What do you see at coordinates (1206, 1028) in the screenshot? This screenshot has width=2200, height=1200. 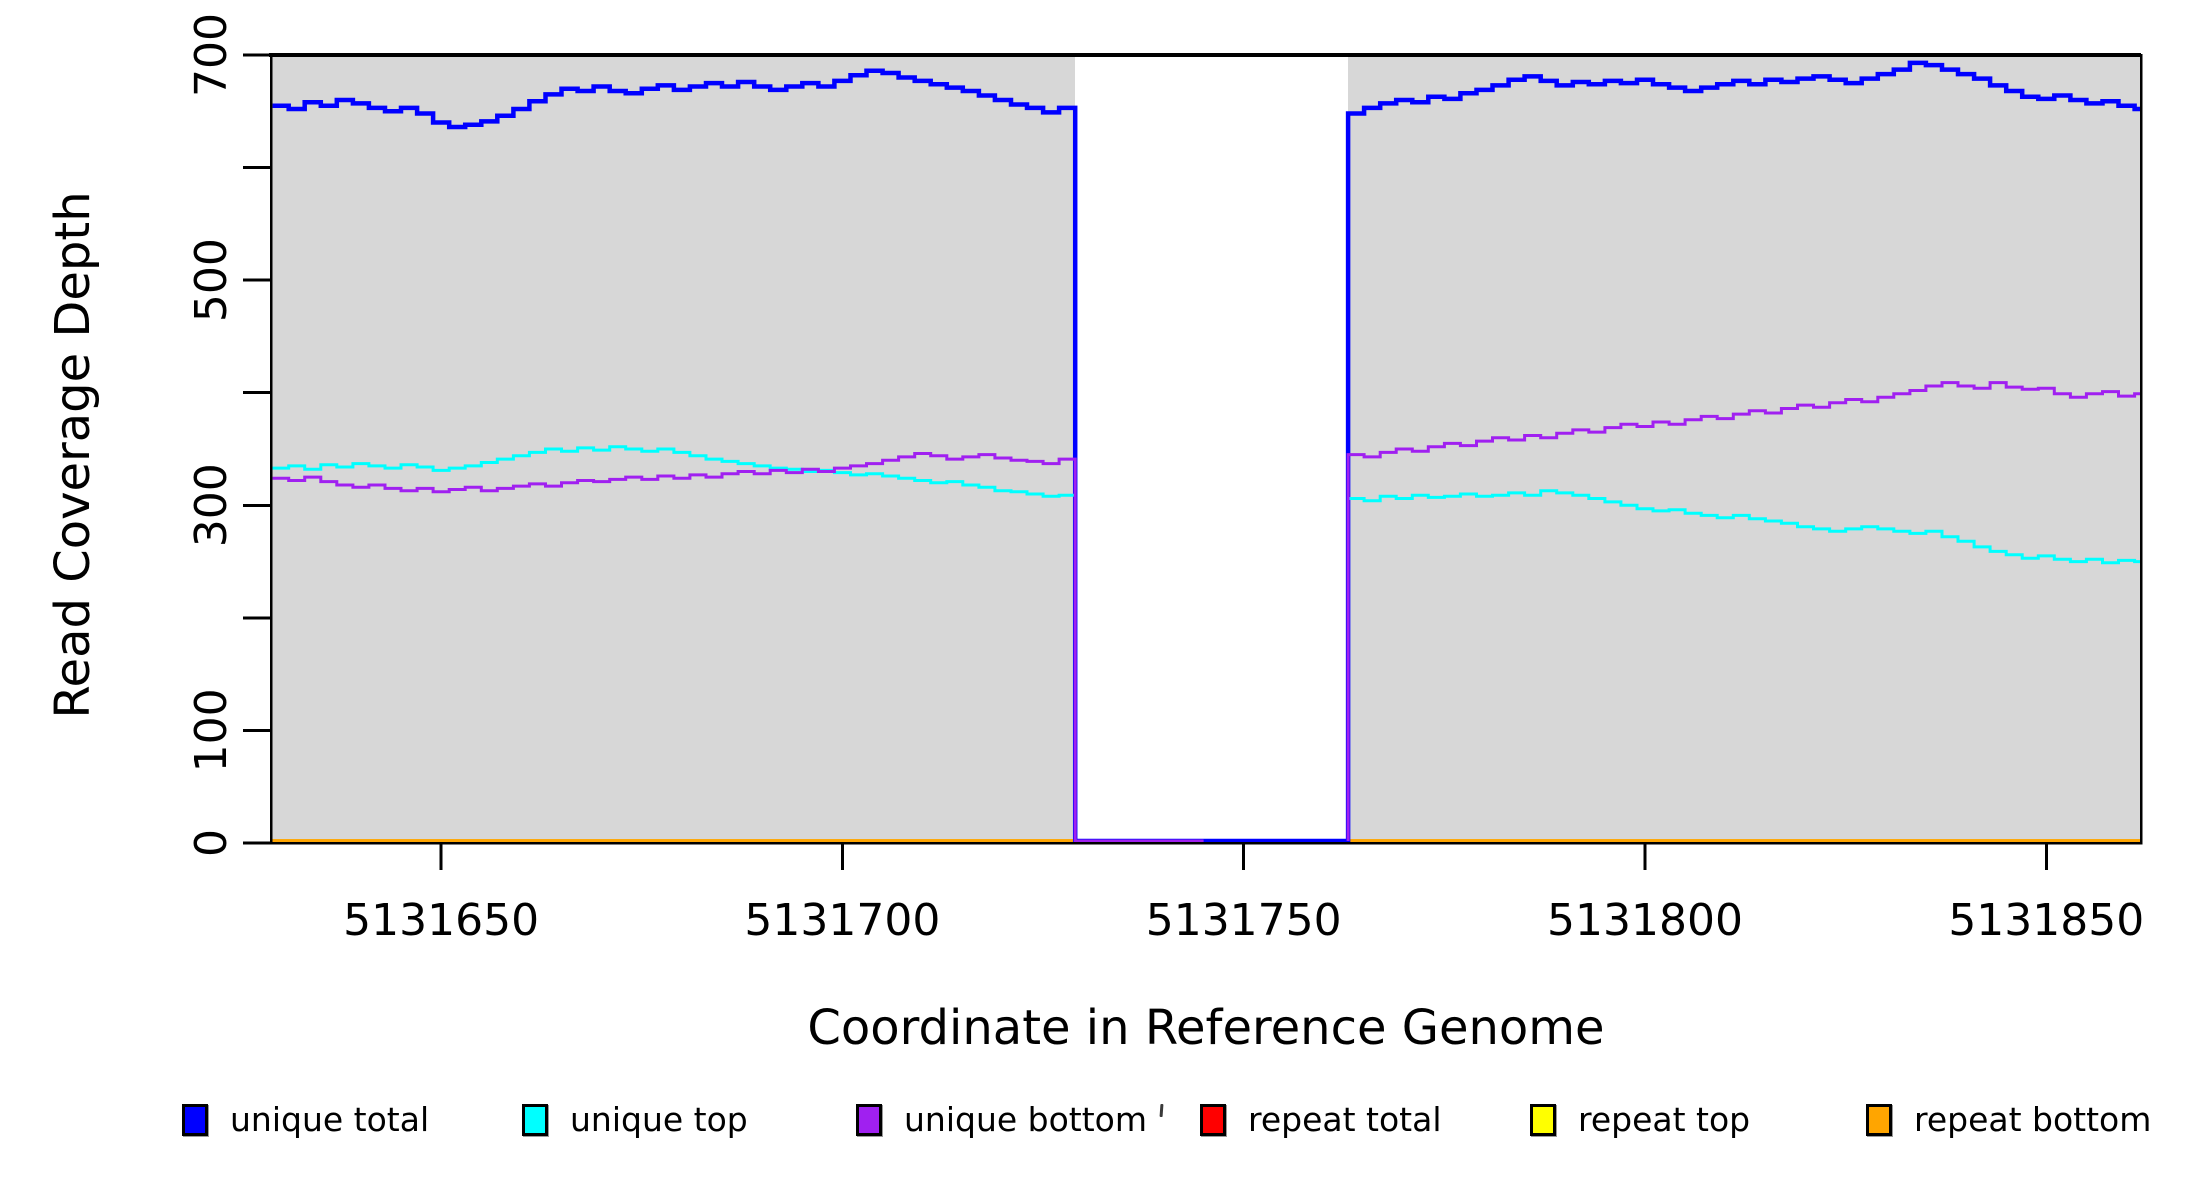 I see `x-axis-title: Coordinate in Reference Genome` at bounding box center [1206, 1028].